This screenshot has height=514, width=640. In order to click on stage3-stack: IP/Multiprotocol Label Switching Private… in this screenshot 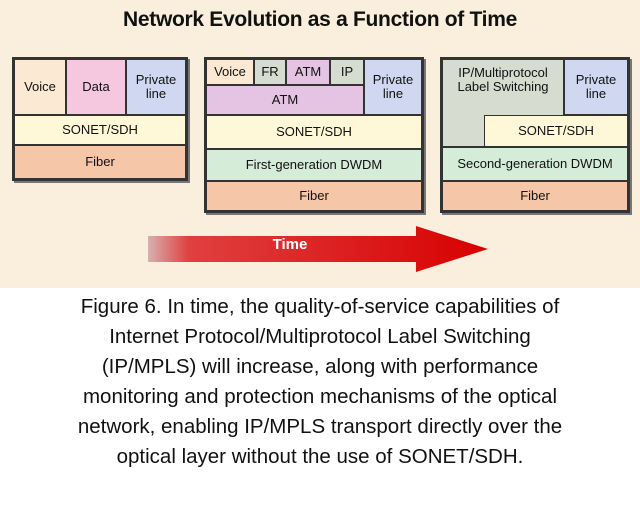, I will do `click(535, 135)`.